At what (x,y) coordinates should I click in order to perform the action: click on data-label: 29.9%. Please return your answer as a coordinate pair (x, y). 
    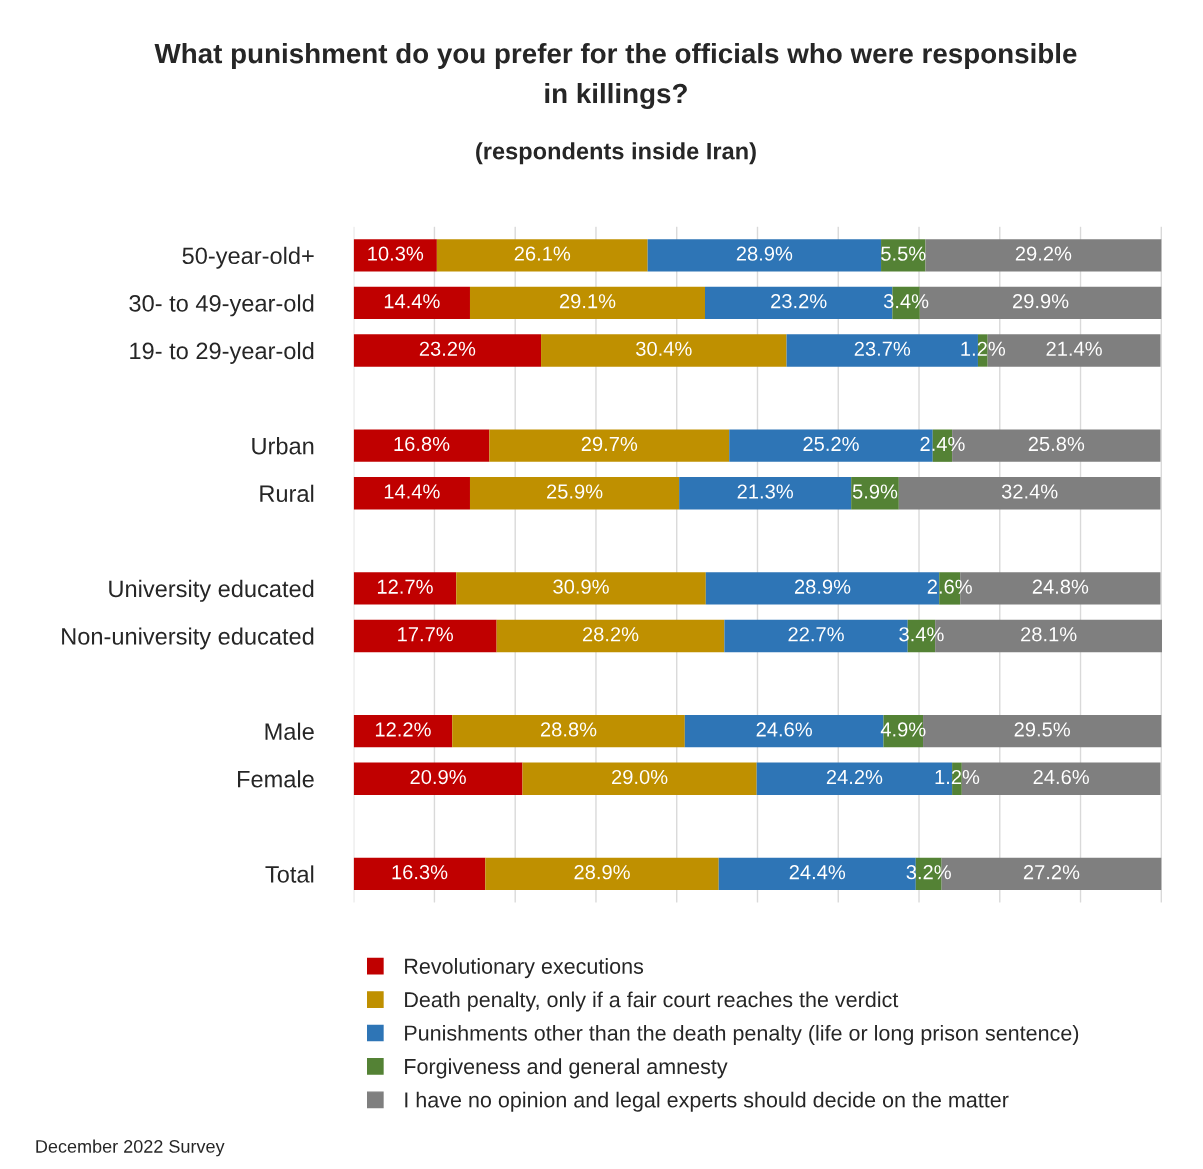
    Looking at the image, I should click on (1041, 301).